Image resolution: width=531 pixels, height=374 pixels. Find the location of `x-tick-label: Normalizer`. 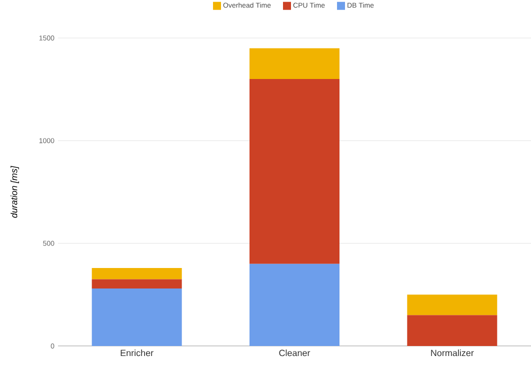

x-tick-label: Normalizer is located at coordinates (452, 353).